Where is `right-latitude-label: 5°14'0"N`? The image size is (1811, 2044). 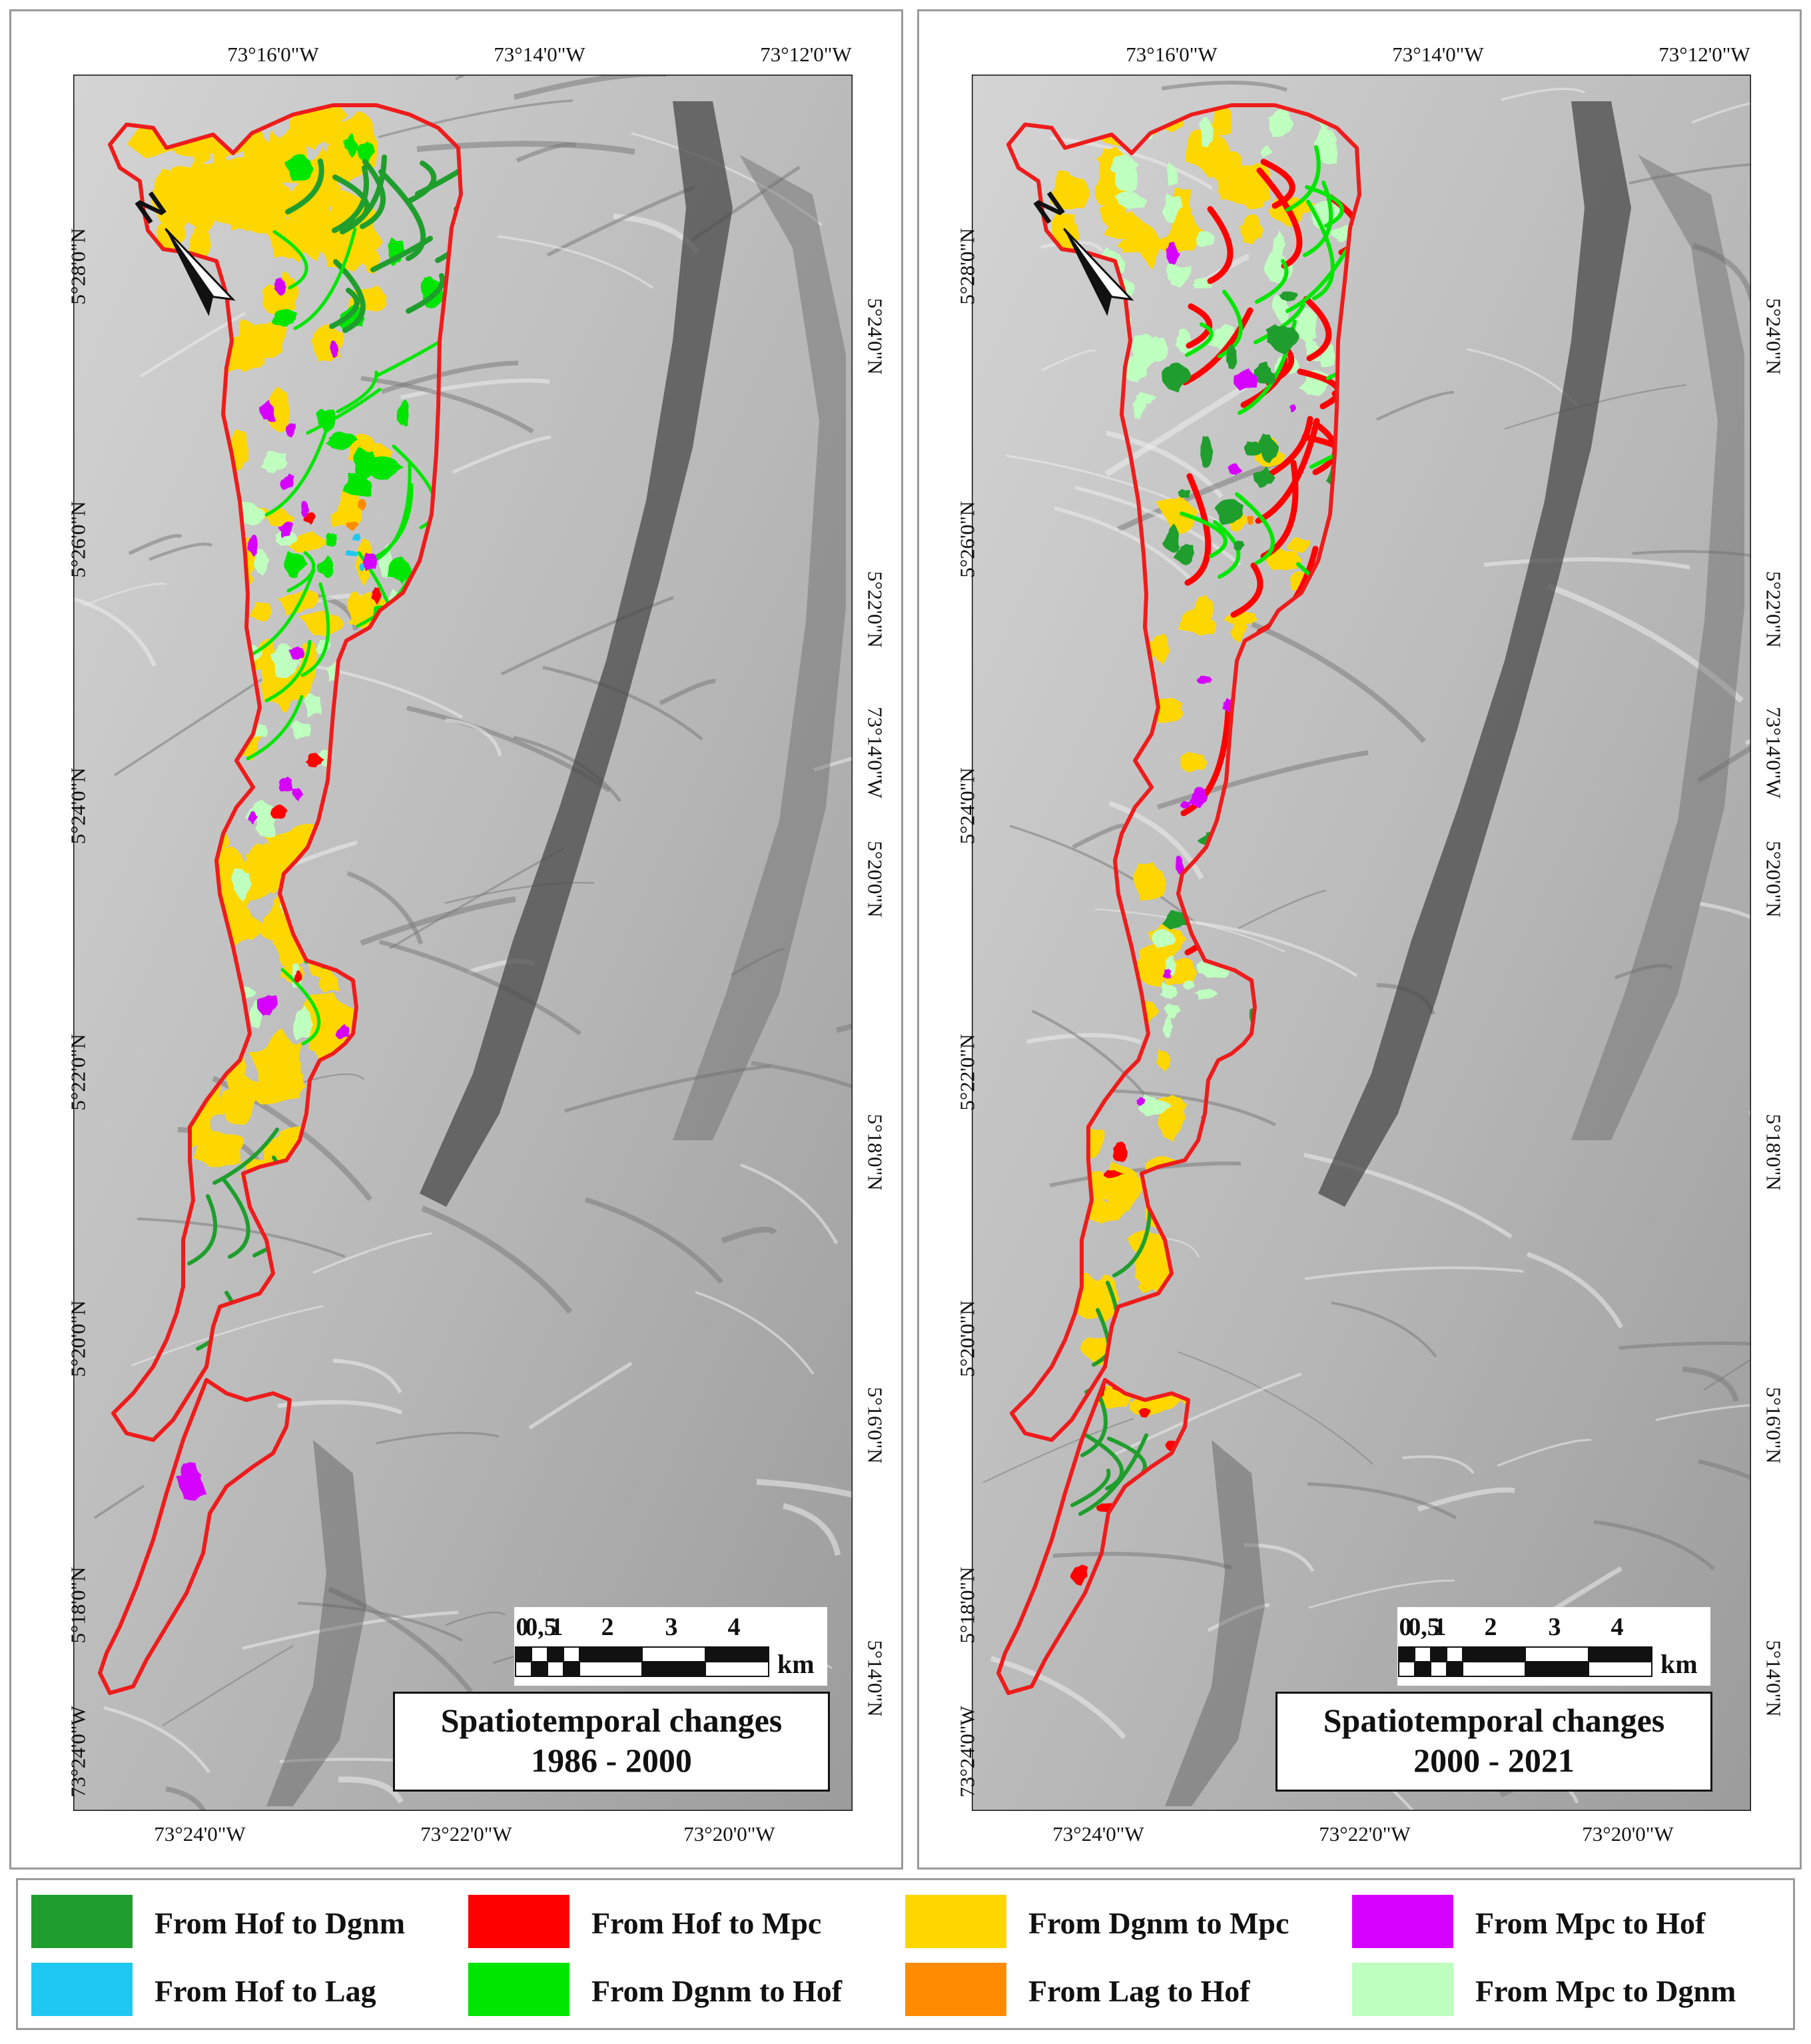
right-latitude-label: 5°14'0"N is located at coordinates (875, 1679).